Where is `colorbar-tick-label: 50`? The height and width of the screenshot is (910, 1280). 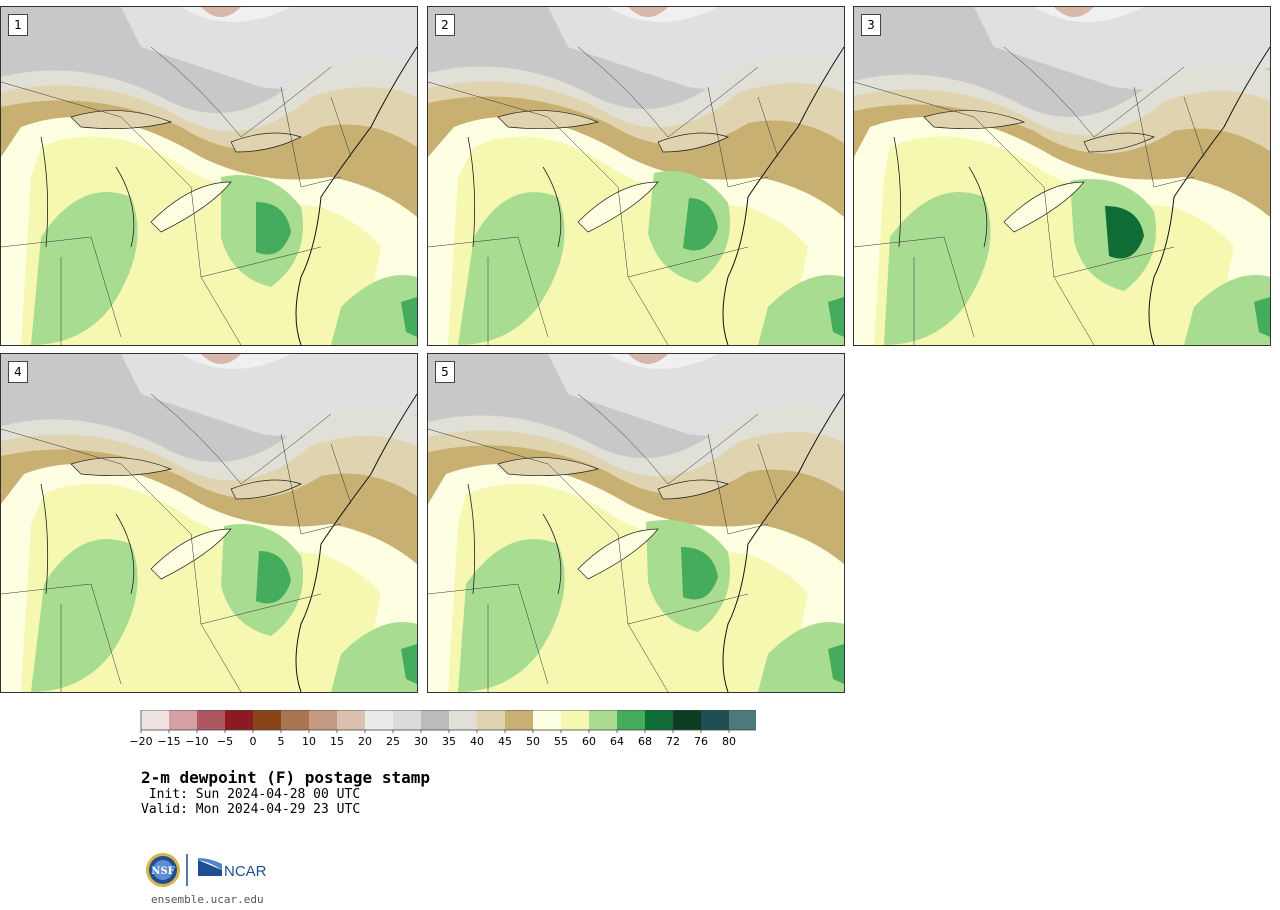 colorbar-tick-label: 50 is located at coordinates (533, 741).